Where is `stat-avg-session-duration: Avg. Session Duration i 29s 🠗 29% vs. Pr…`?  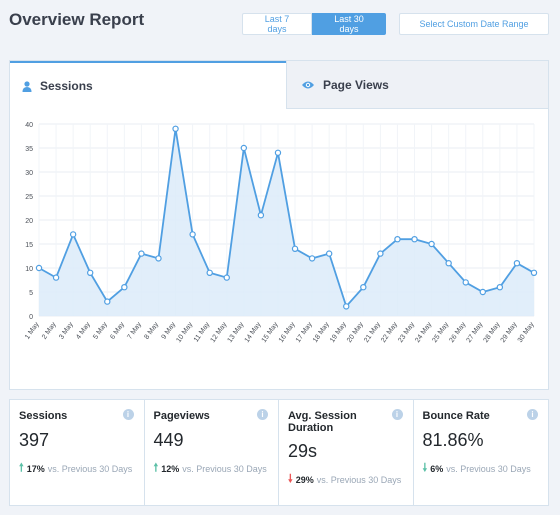
stat-avg-session-duration: Avg. Session Duration i 29s 🠗 29% vs. Pr… is located at coordinates (346, 452).